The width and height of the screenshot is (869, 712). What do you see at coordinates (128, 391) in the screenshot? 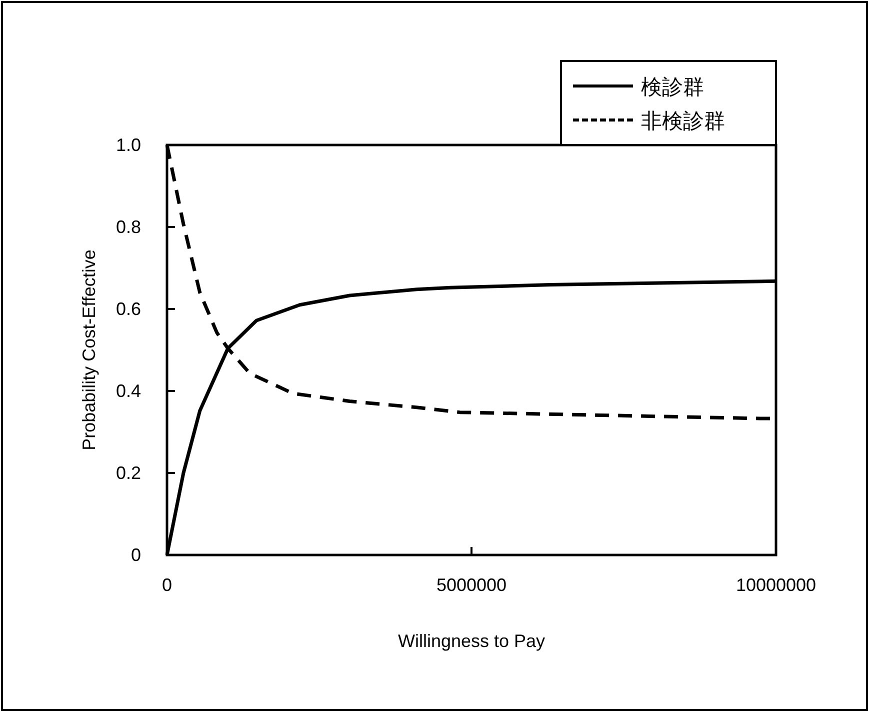
I see `y-tick-label: 0.4` at bounding box center [128, 391].